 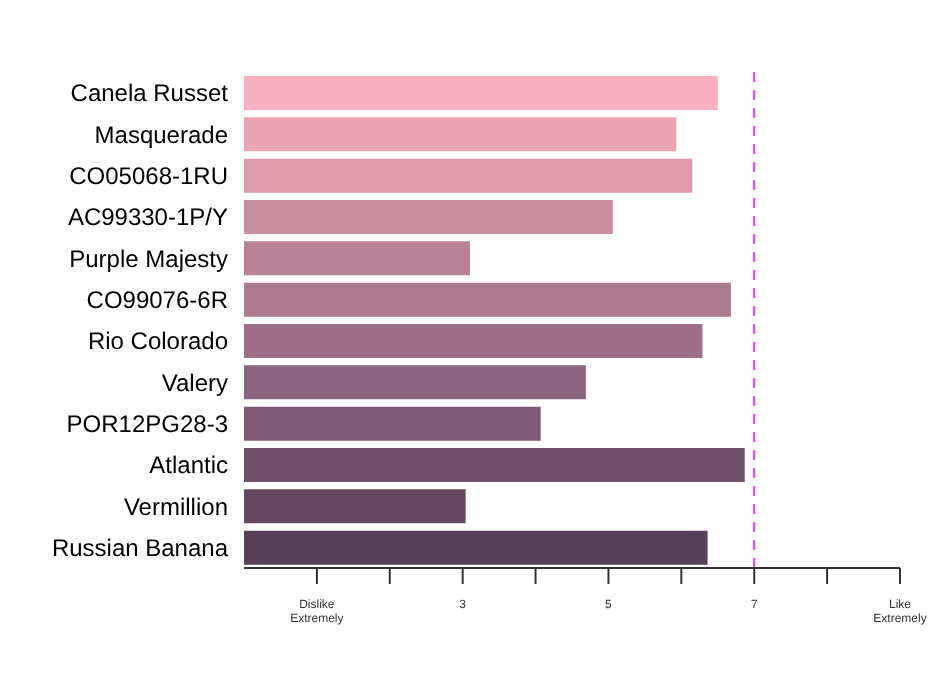 I want to click on y-tick-label: Valery, so click(x=194, y=382).